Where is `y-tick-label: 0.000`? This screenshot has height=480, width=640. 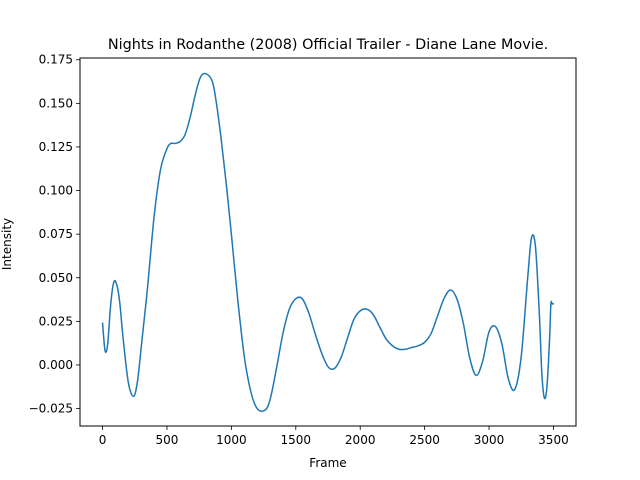 y-tick-label: 0.000 is located at coordinates (56, 365).